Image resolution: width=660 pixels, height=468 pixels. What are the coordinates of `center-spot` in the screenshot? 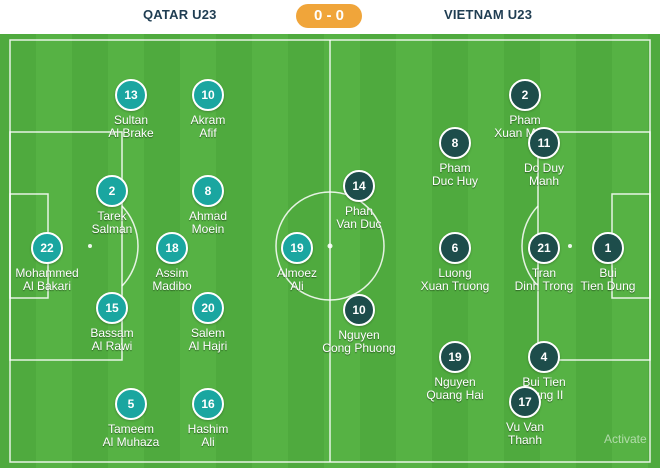 It's located at (330, 246).